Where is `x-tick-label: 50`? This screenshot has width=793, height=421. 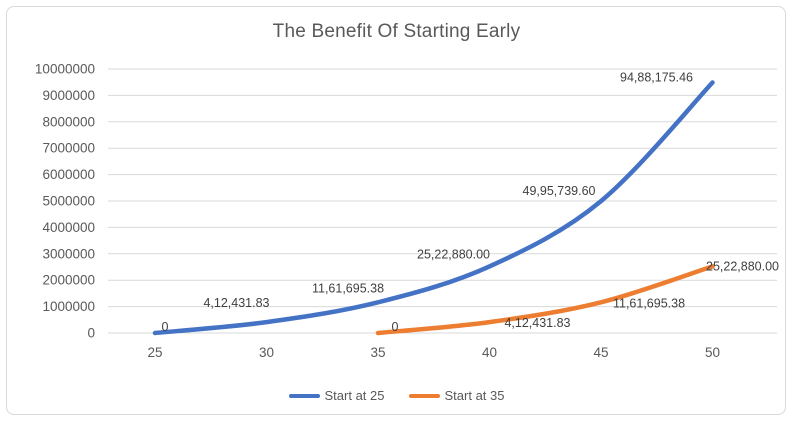 x-tick-label: 50 is located at coordinates (712, 352).